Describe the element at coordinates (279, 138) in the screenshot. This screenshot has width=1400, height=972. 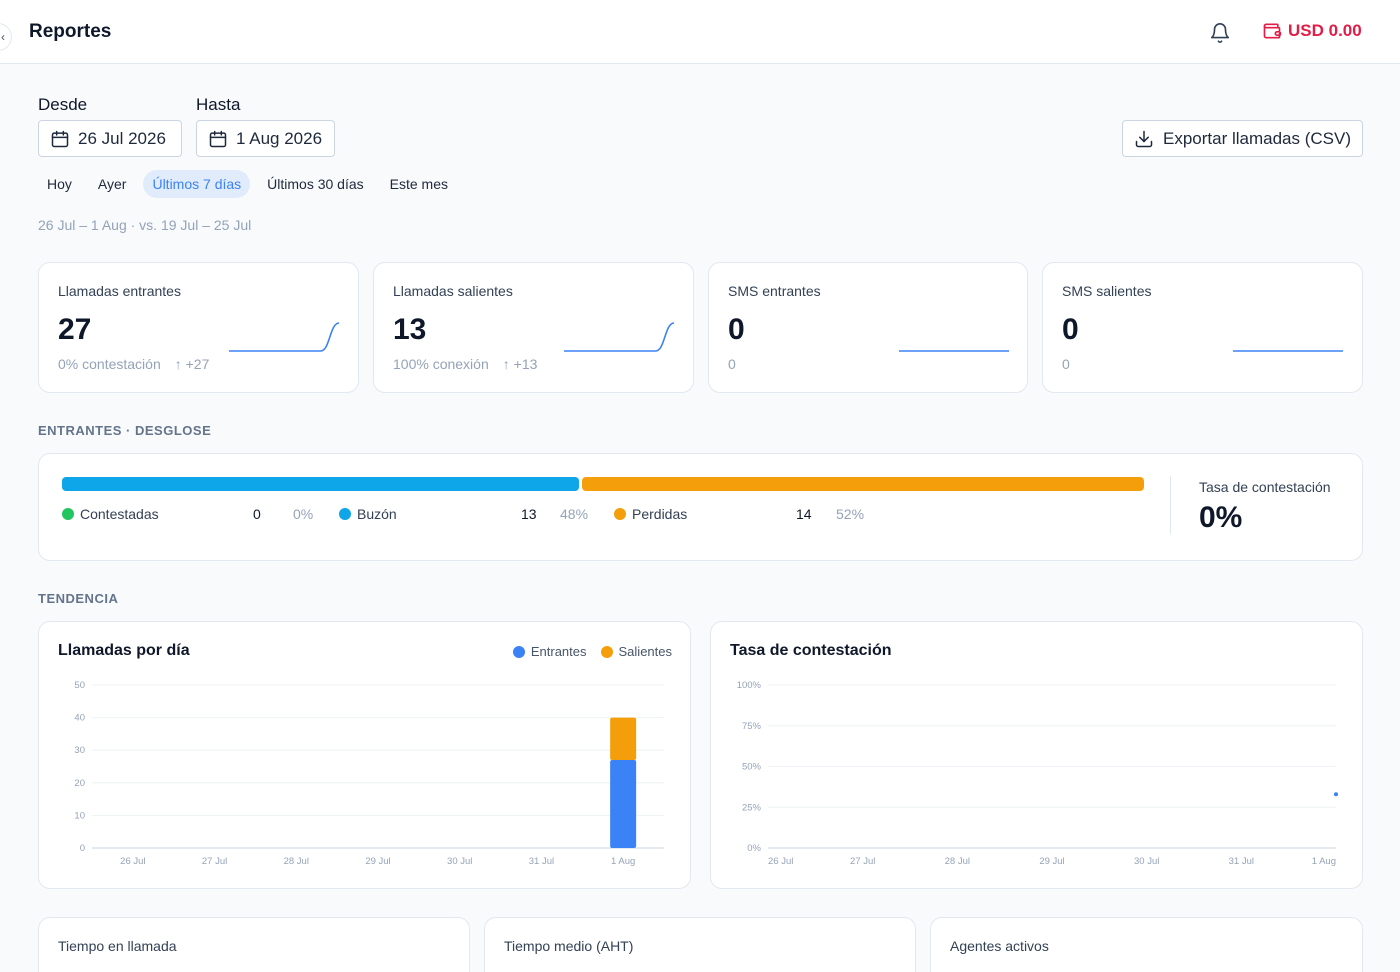
I see `to-date-value: 1 Aug 2026` at that location.